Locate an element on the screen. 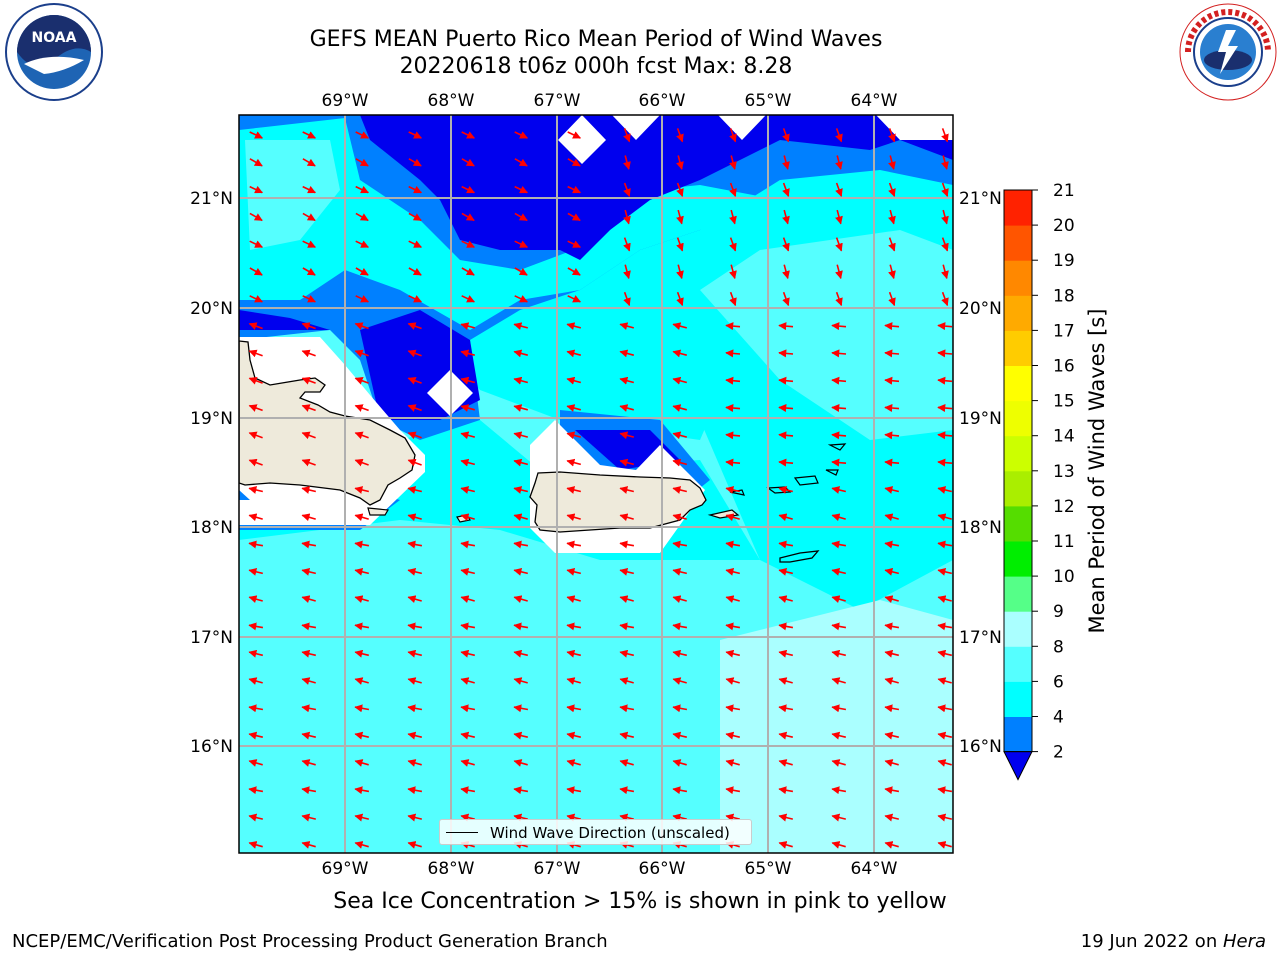 This screenshot has height=960, width=1280. legend-label: Wind Wave Direction (unscaled) is located at coordinates (610, 833).